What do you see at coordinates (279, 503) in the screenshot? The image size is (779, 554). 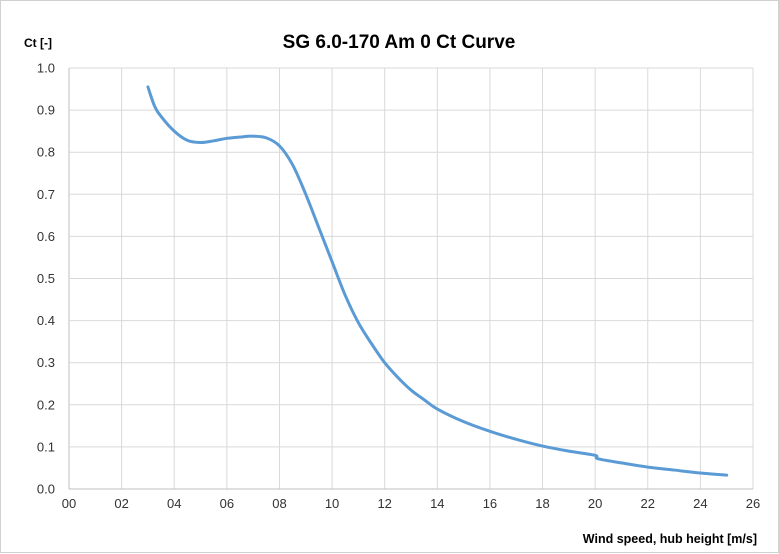 I see `x-tick-label: 08` at bounding box center [279, 503].